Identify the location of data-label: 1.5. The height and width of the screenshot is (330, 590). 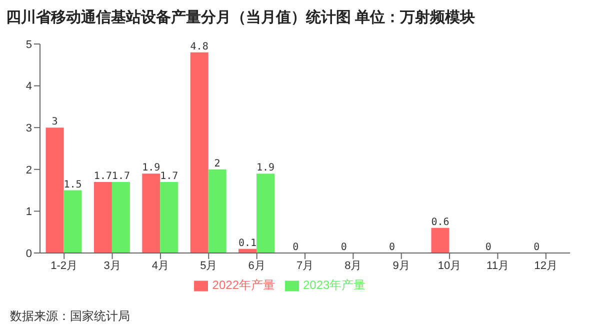
(73, 184).